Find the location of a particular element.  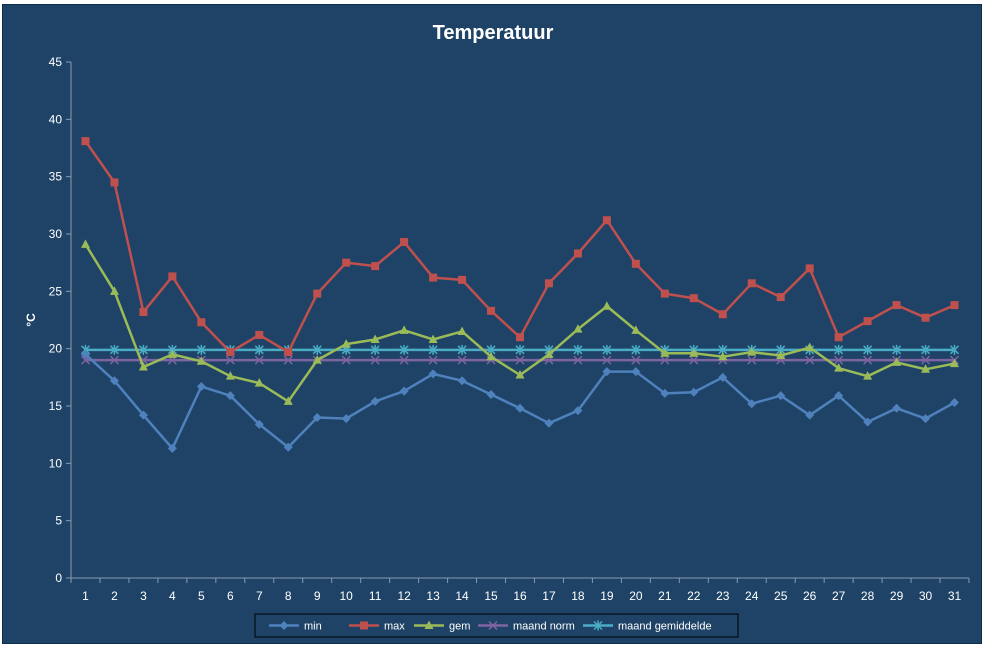

legend-marker-gem is located at coordinates (429, 624).